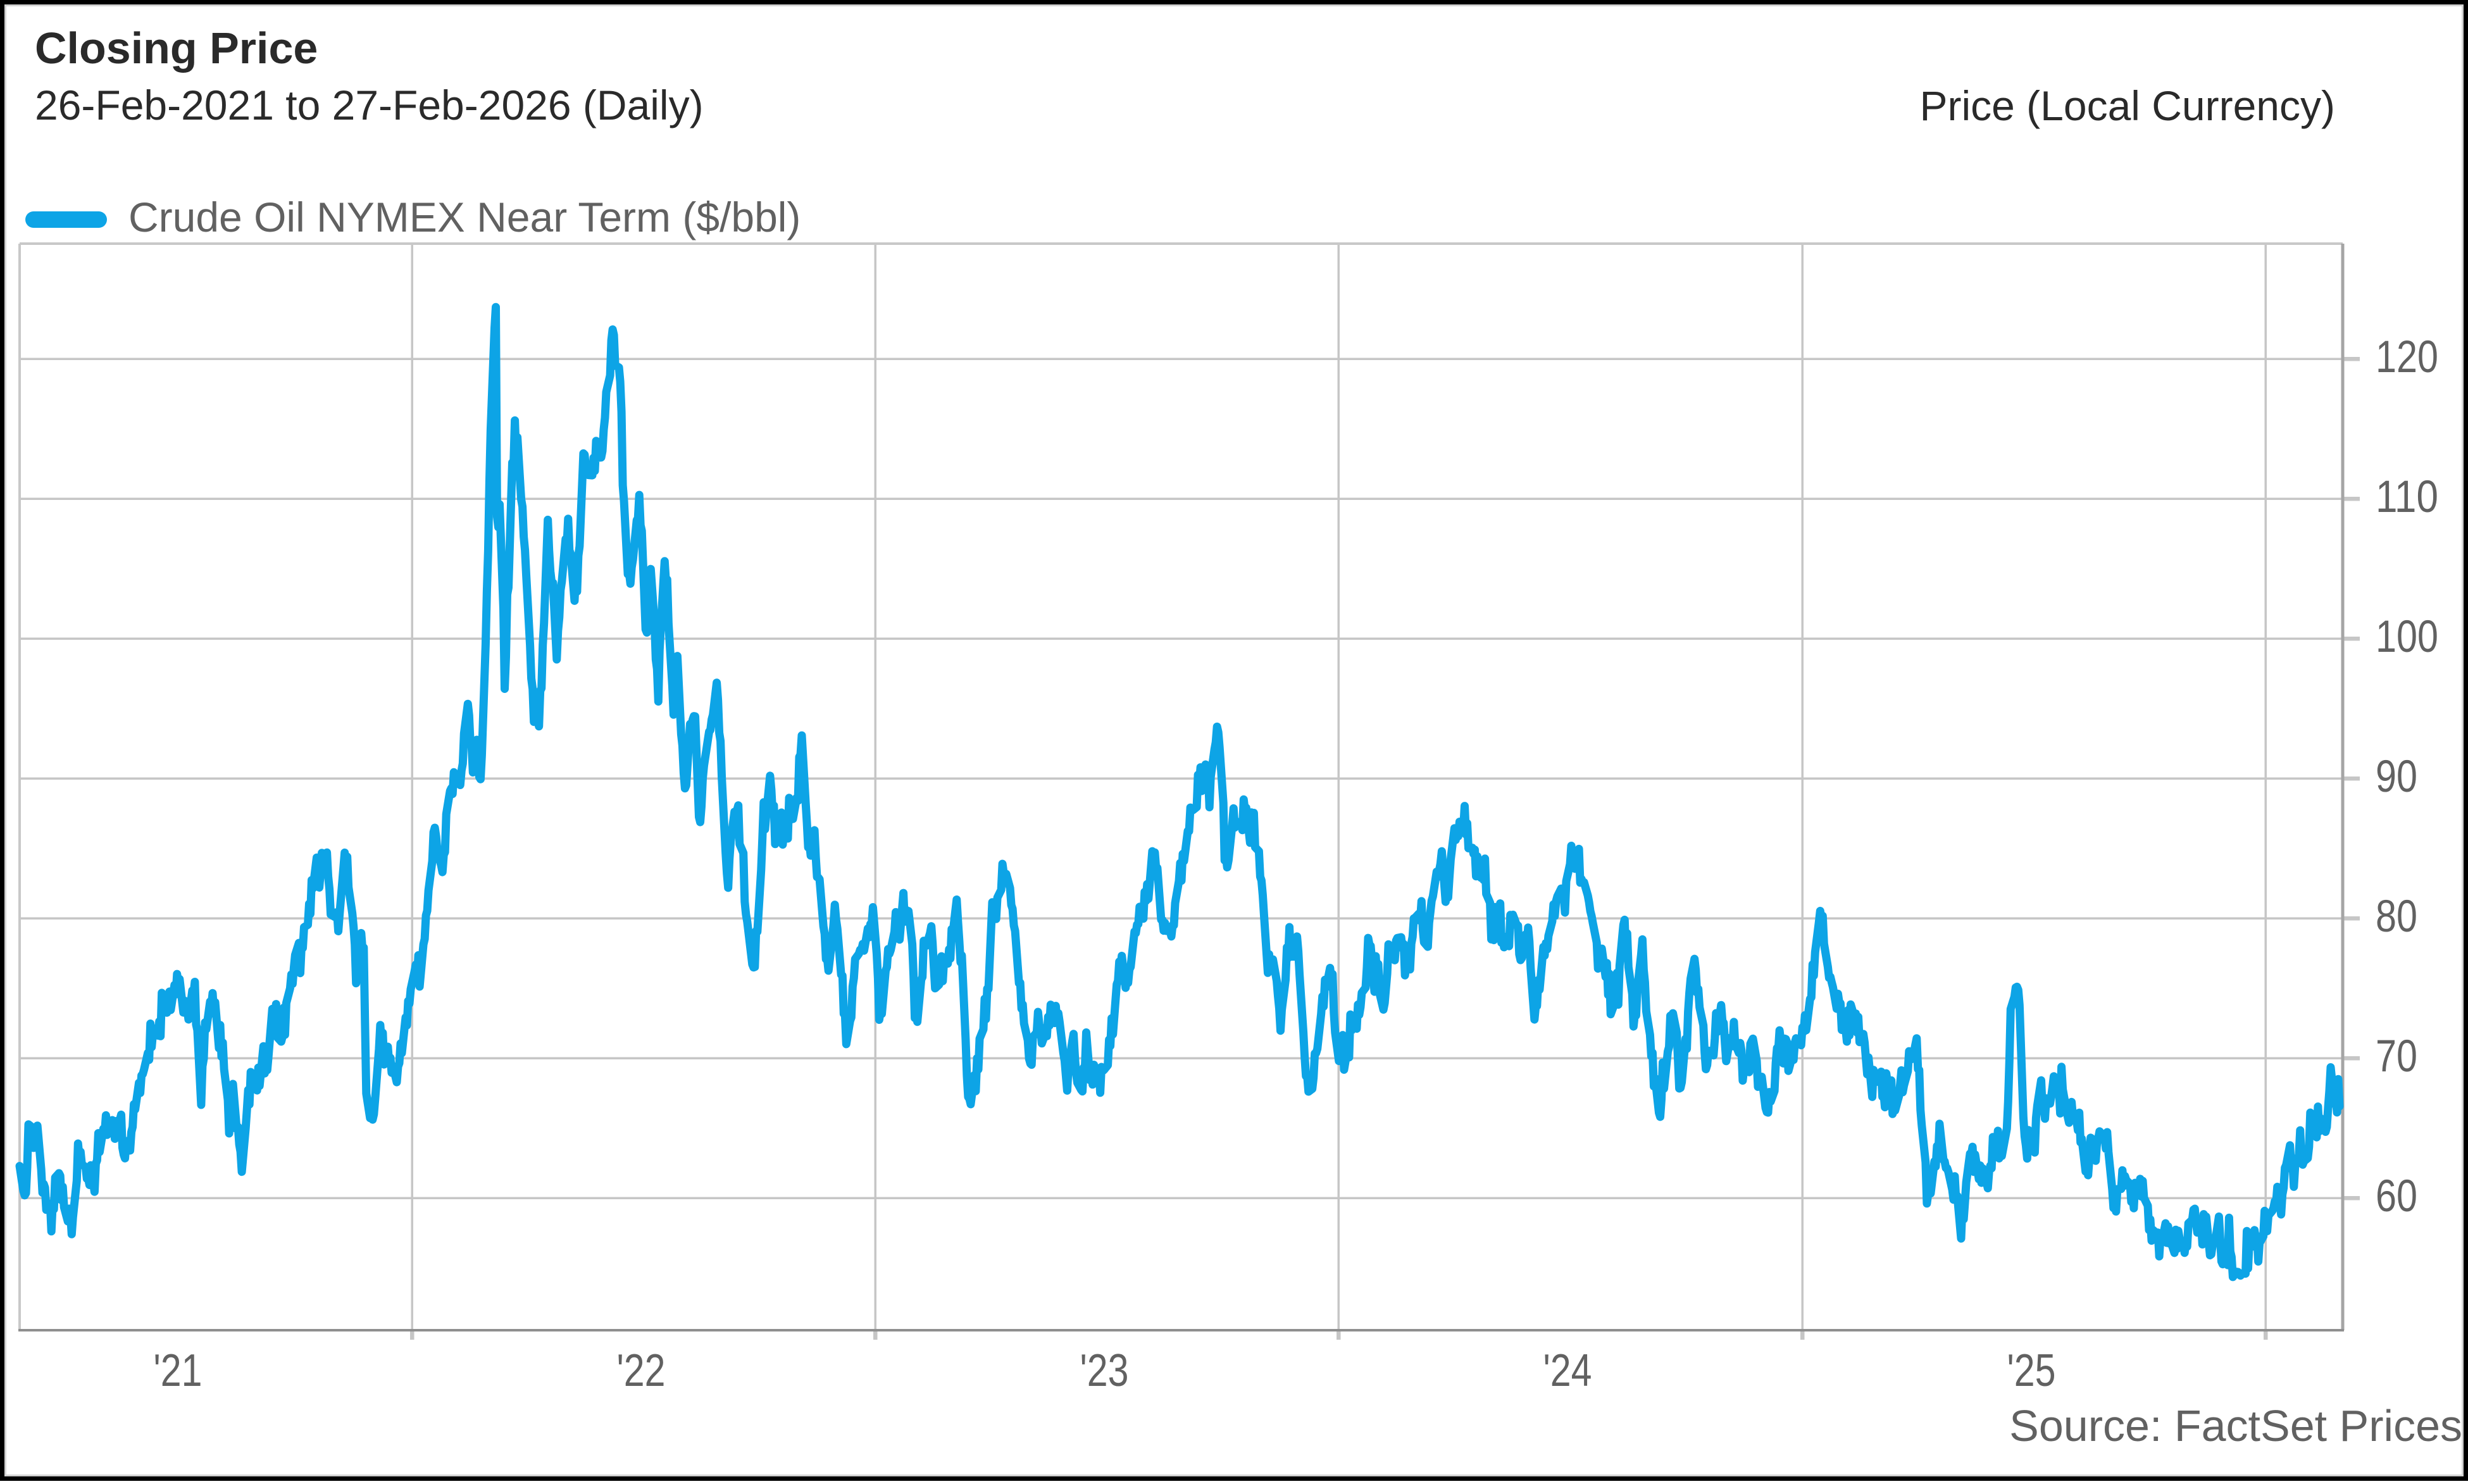  Describe the element at coordinates (2235, 1425) in the screenshot. I see `svg-text: Source: FactSet Prices` at that location.